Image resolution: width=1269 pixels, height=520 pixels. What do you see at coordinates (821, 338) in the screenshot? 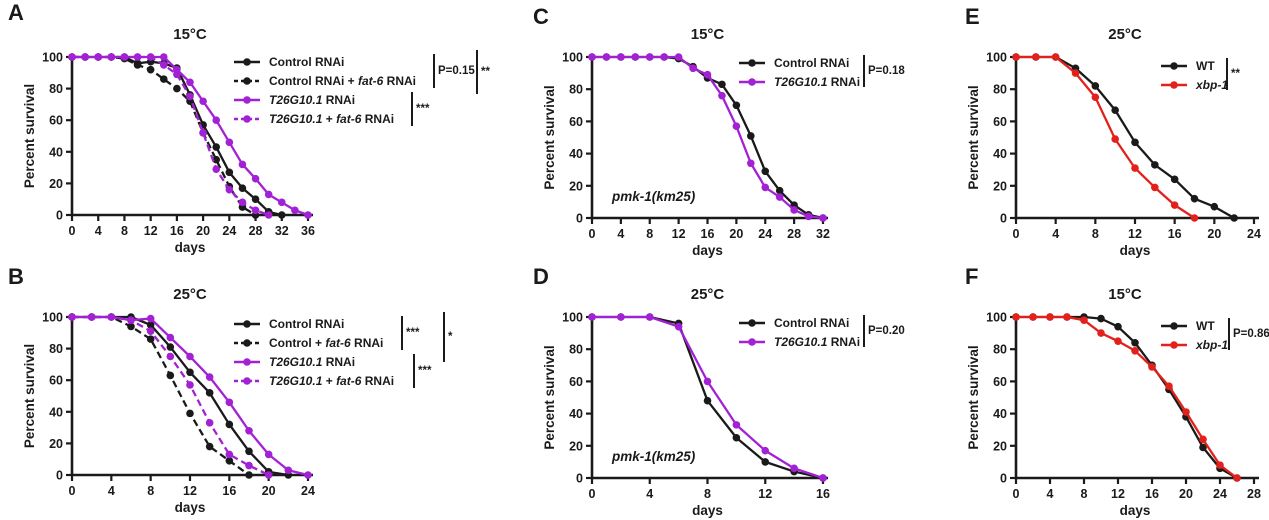
I see `legend-D: Control RNAi T26G10.1 RNAi P=0.20` at bounding box center [821, 338].